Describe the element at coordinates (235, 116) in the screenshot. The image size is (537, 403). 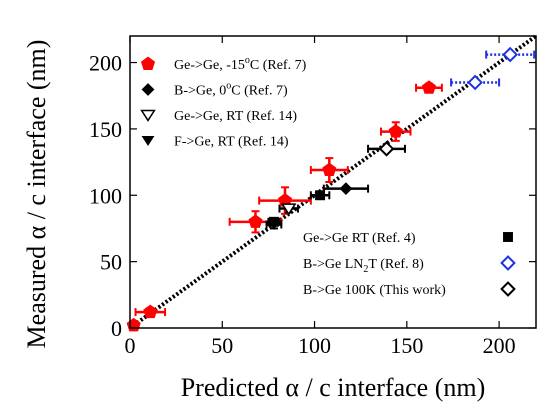
I see `legend-label: Ge->Ge, RT (Ref. 14)` at that location.